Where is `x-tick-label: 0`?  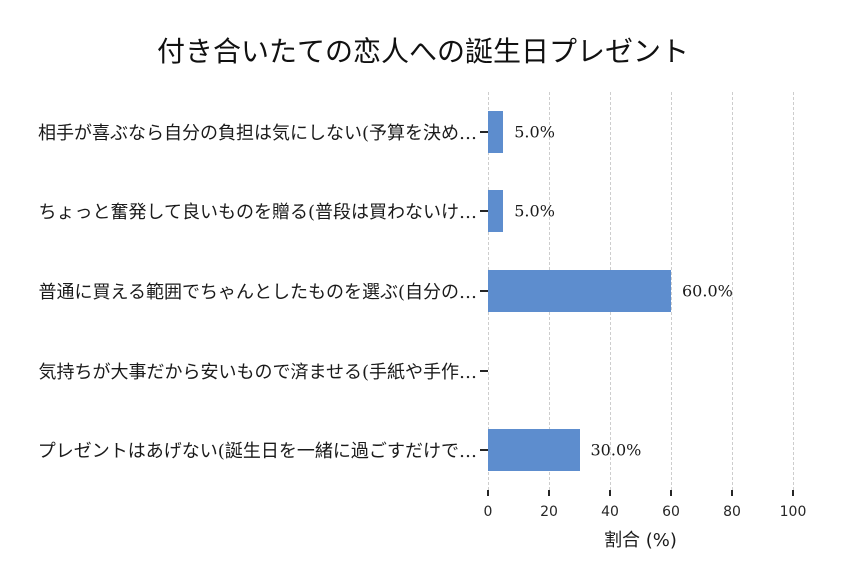
x-tick-label: 0 is located at coordinates (488, 512).